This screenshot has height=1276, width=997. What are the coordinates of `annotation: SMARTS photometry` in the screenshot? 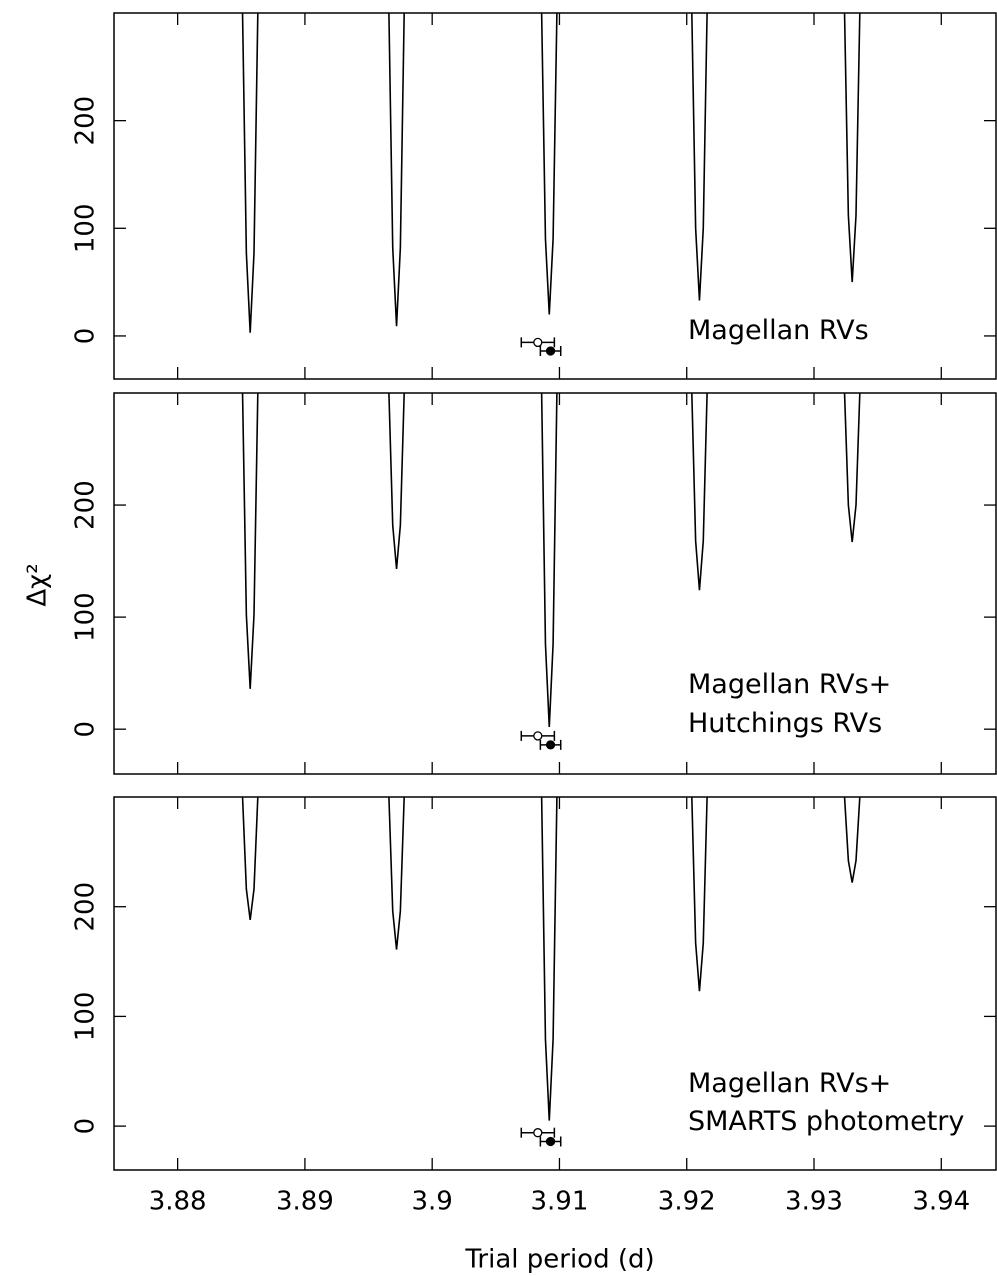 It's located at (826, 1121).